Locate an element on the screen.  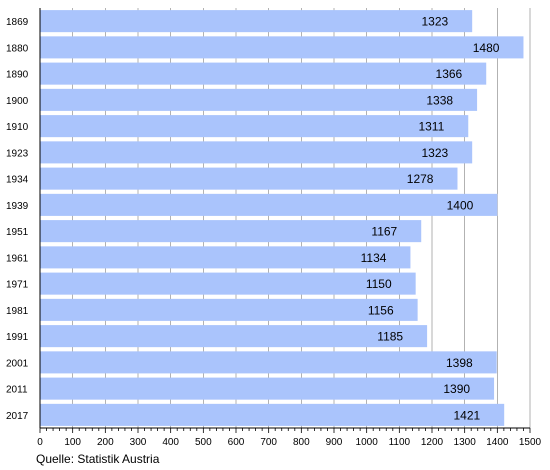
category-label: 1939 is located at coordinates (17, 206).